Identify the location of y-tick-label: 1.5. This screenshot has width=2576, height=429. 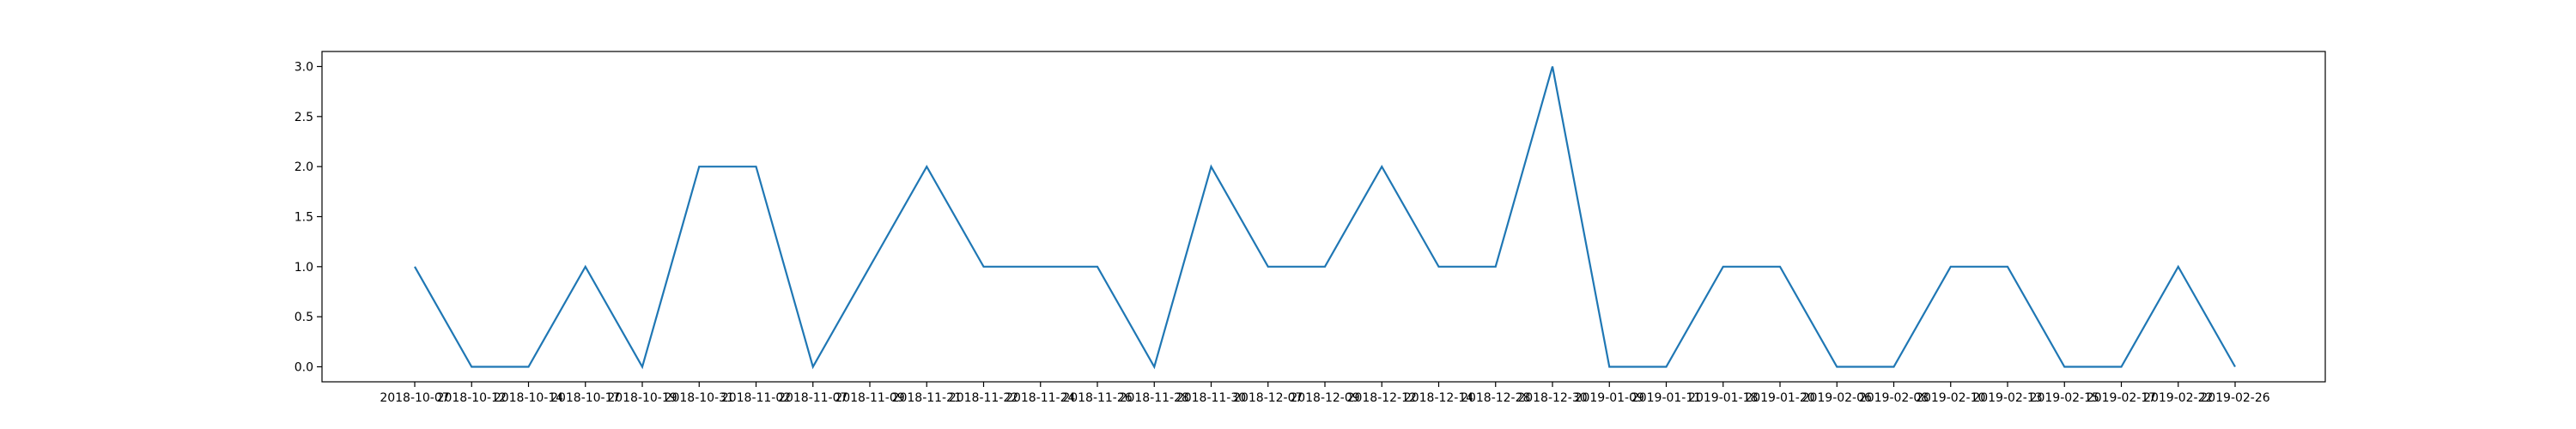
(304, 218).